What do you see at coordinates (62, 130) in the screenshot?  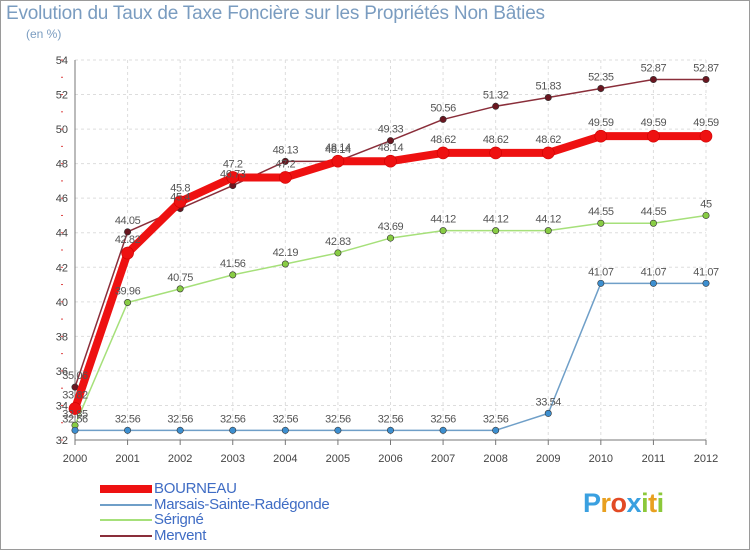 I see `y-tick-label: 50` at bounding box center [62, 130].